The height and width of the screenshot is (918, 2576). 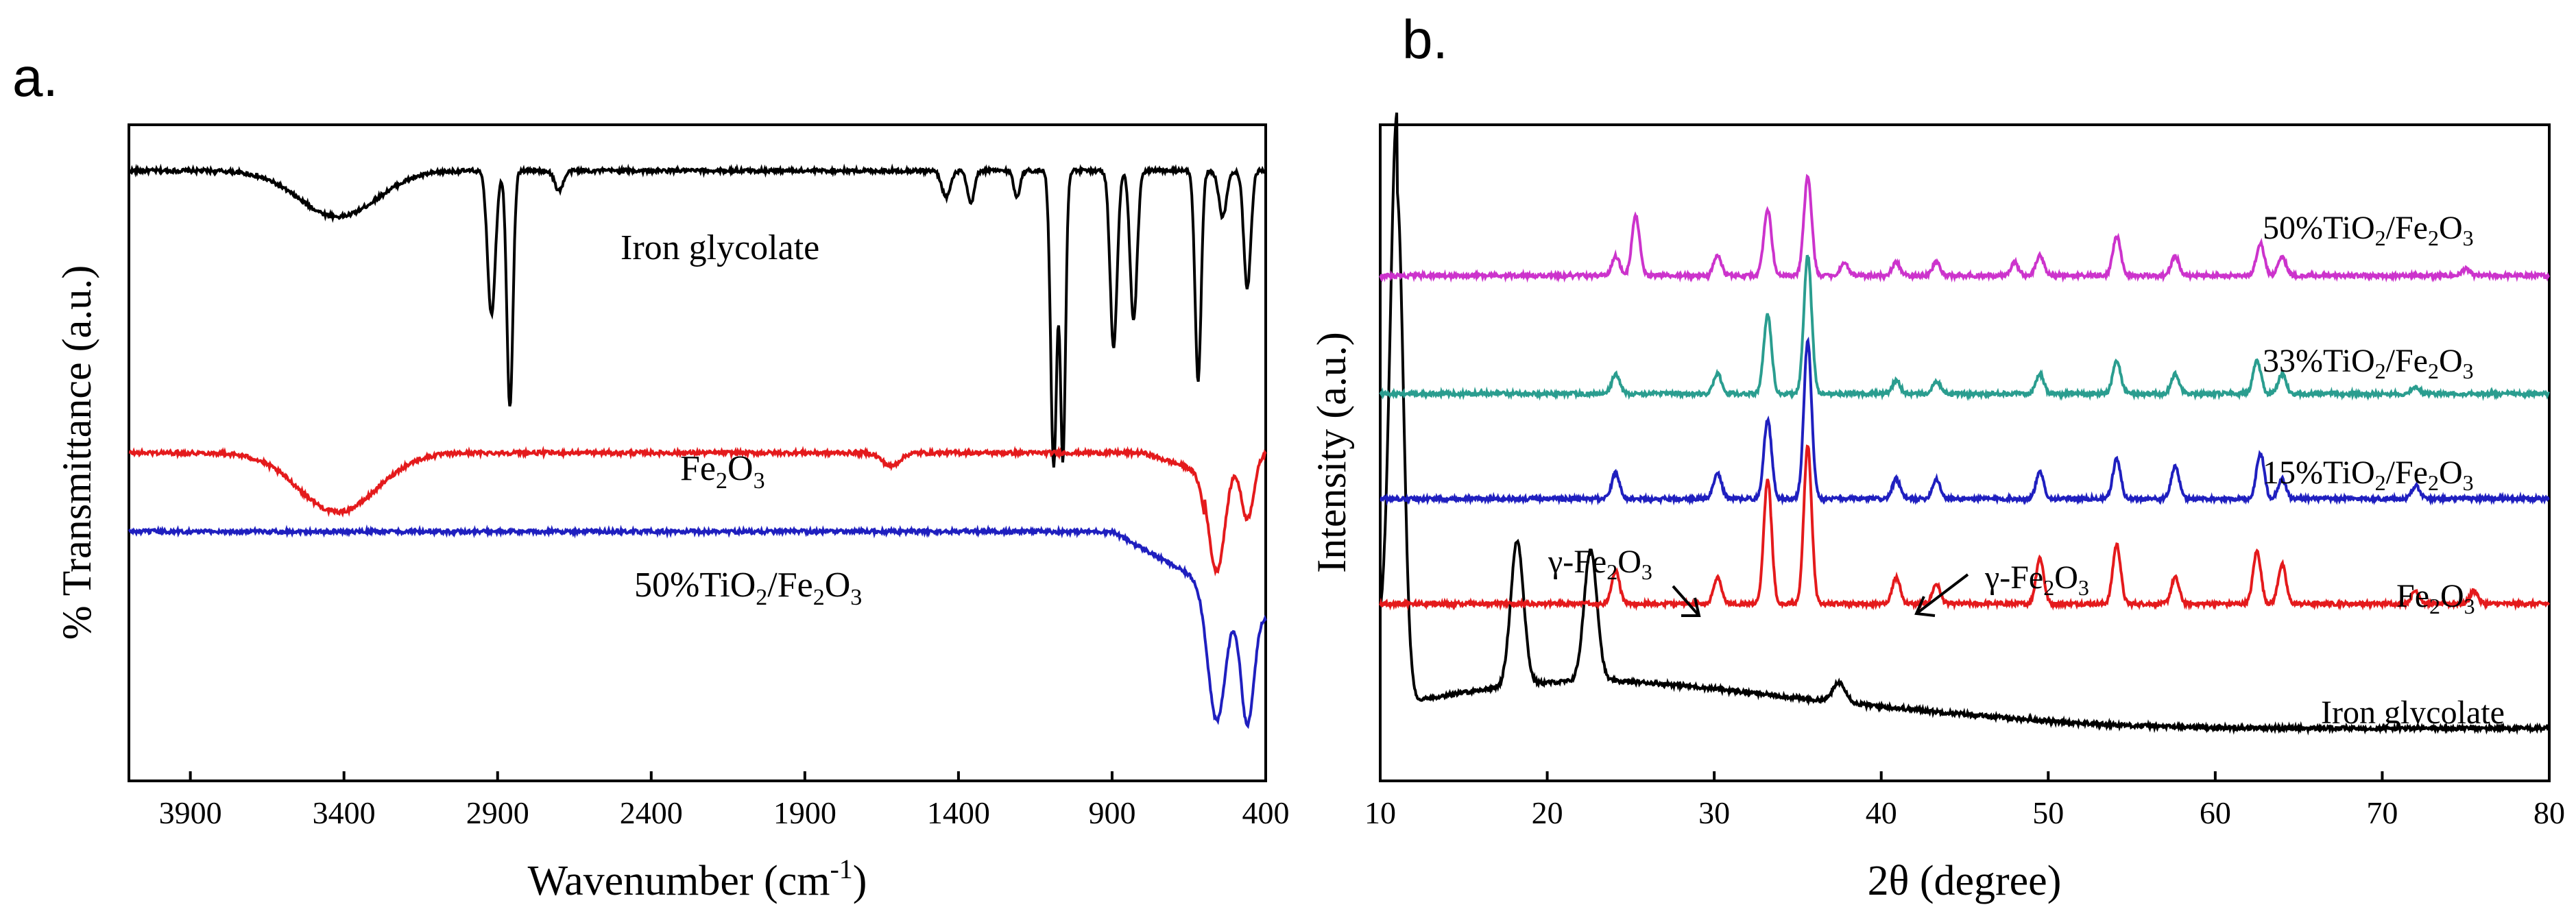 What do you see at coordinates (1881, 813) in the screenshot?
I see `panel-b-tick-label: 40` at bounding box center [1881, 813].